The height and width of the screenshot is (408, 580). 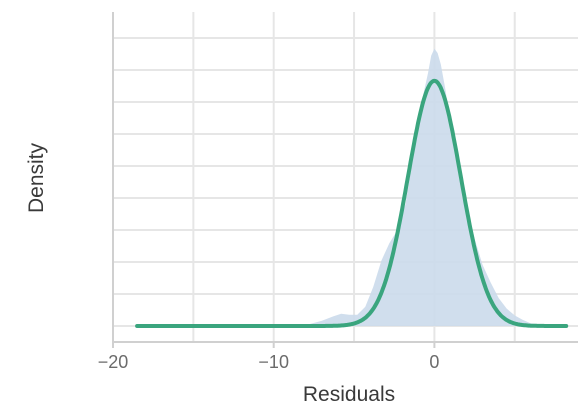 I want to click on x-tick-label: −10, so click(x=273, y=362).